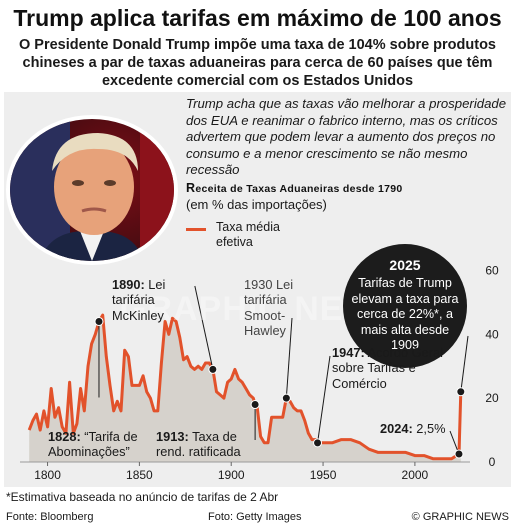 Image resolution: width=515 pixels, height=529 pixels. I want to click on data-point-1947, so click(318, 443).